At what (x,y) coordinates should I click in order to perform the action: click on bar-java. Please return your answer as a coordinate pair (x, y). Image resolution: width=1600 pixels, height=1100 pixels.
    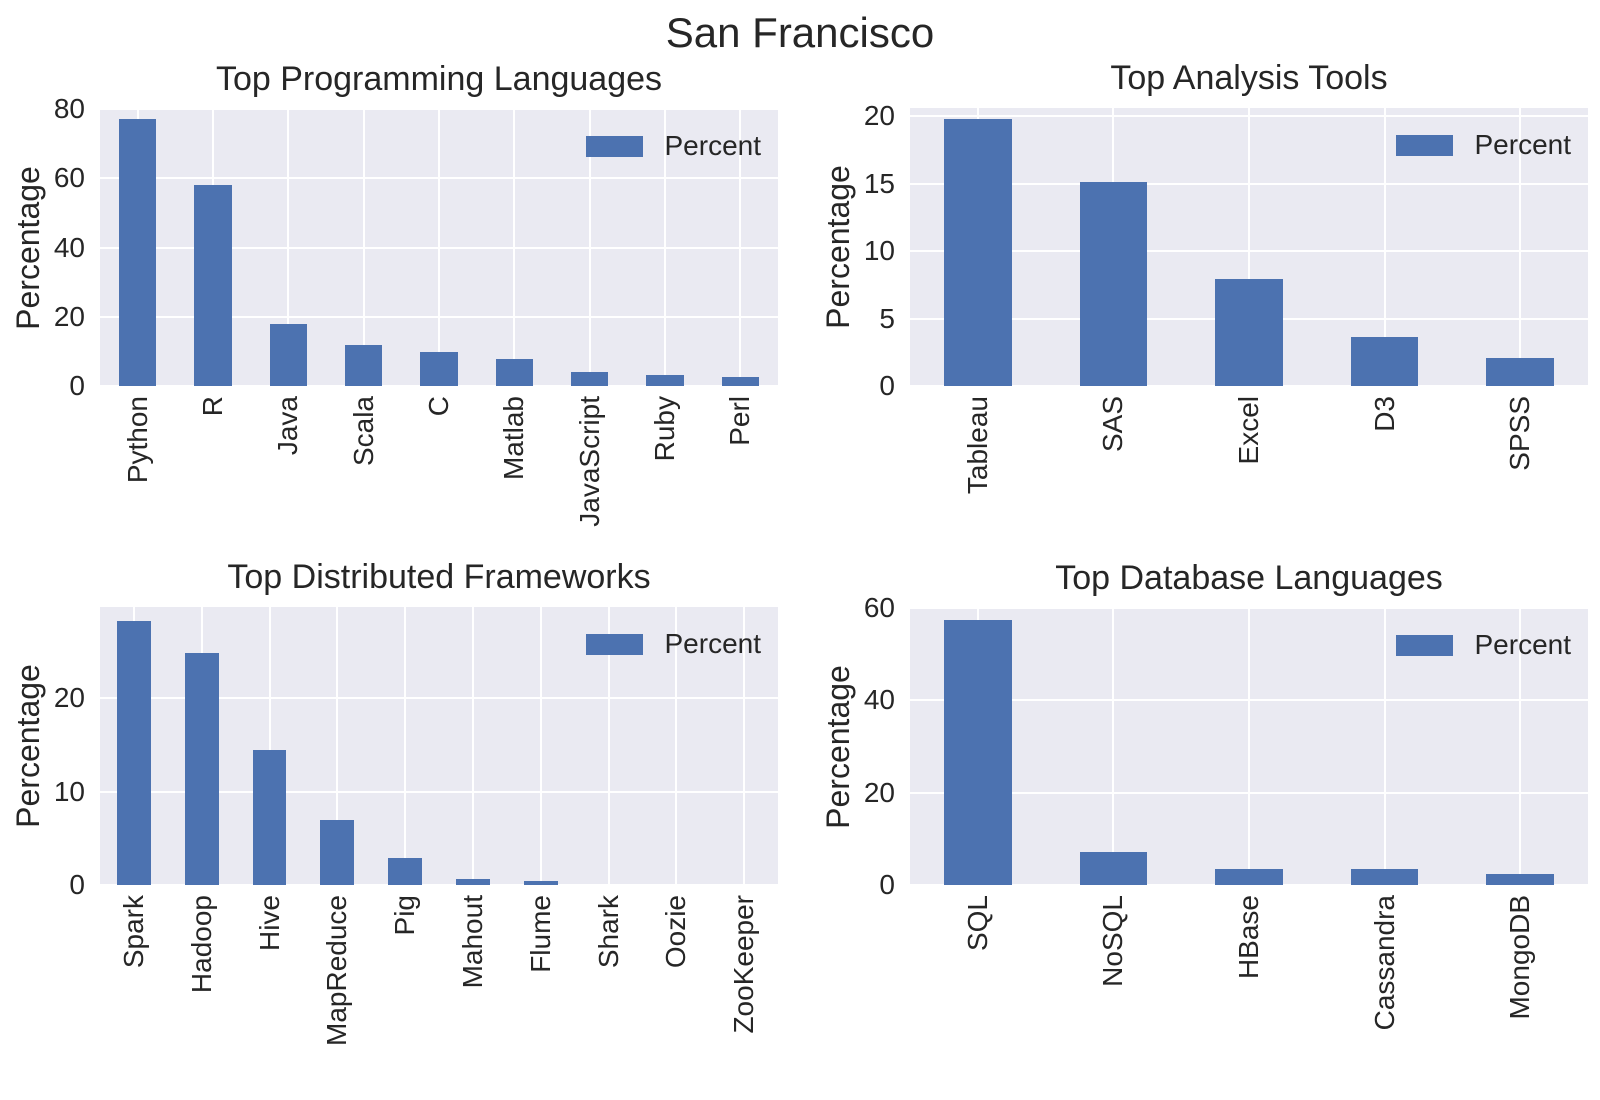
    Looking at the image, I should click on (288, 354).